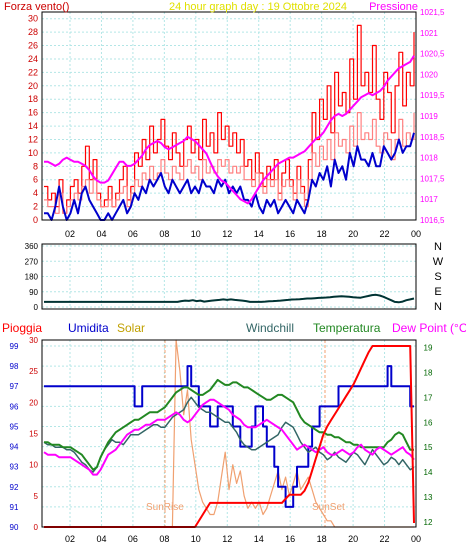 This screenshot has height=555, width=466. I want to click on direction-ytick-360: 360, so click(32, 246).